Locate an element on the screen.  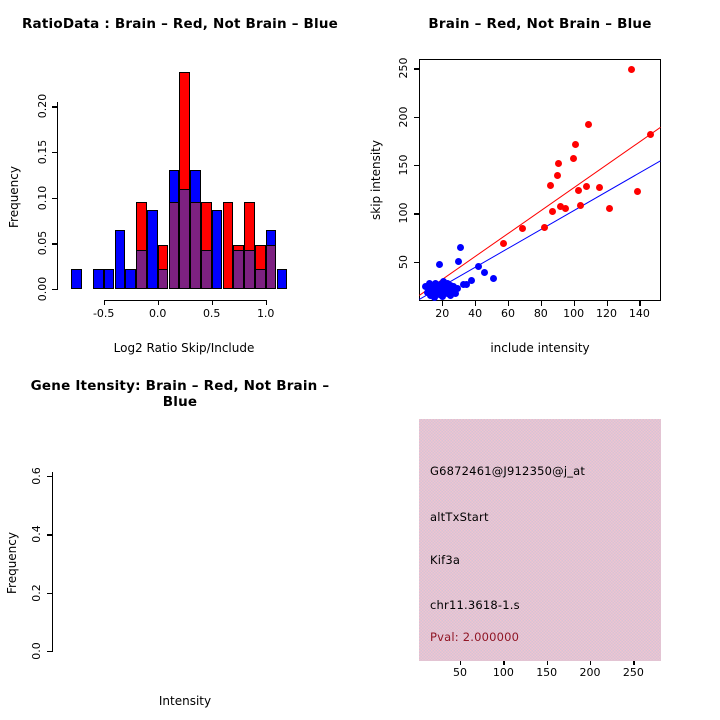
y-tick-label: 0.4 is located at coordinates (36, 534).